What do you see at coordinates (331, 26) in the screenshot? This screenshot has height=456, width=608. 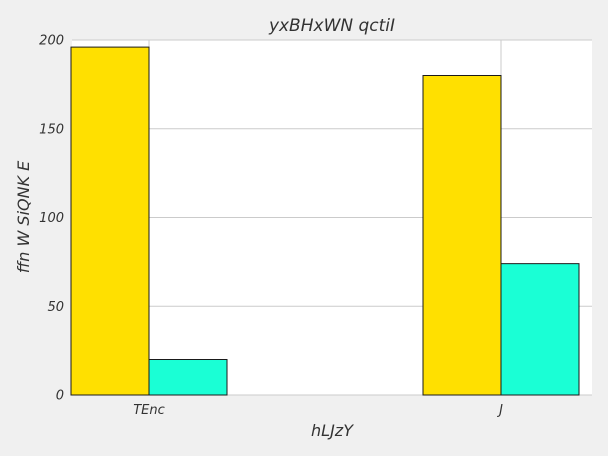 I see `chart-title: yxBHxWN qctiI` at bounding box center [331, 26].